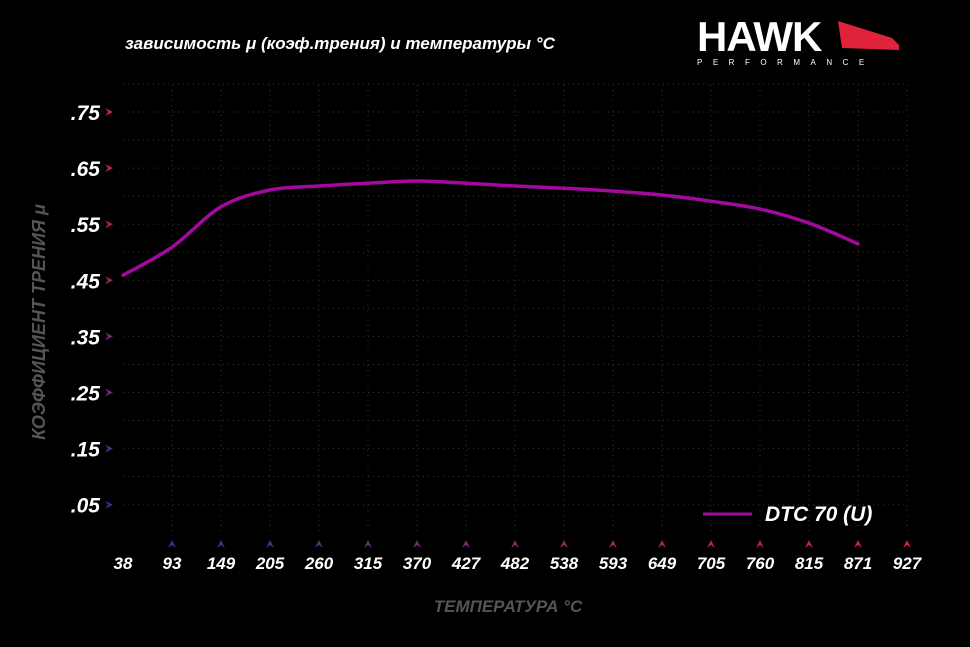  I want to click on y-tick-label: .25, so click(86, 394).